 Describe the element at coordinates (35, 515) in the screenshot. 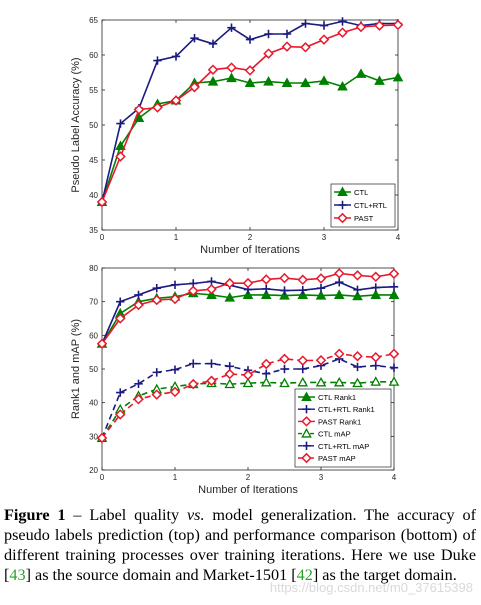

I see `caption-label: Figure 1` at that location.